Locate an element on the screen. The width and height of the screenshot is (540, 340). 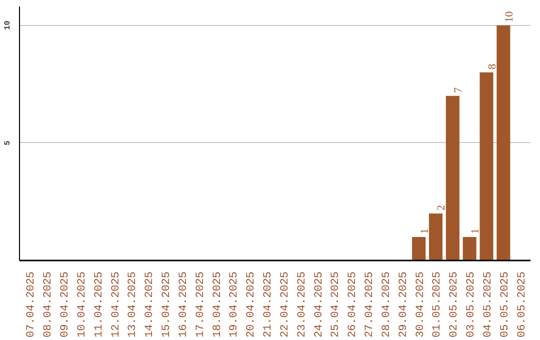
x-tick-label: 06.05.2025 is located at coordinates (522, 304).